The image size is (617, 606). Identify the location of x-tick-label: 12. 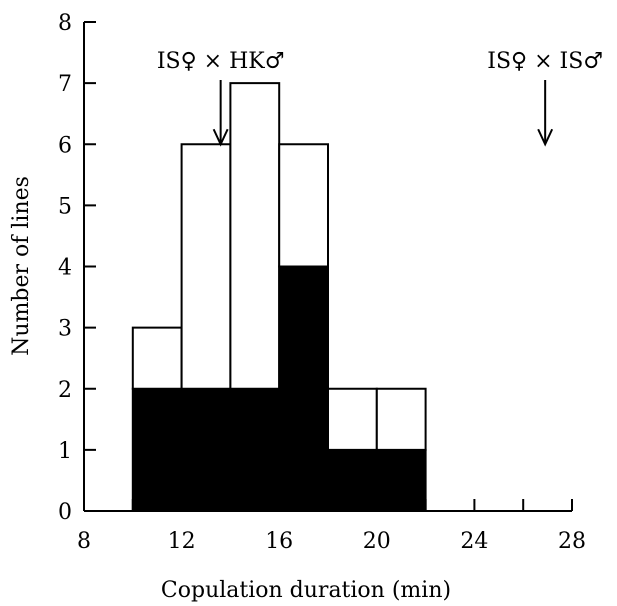
(182, 541).